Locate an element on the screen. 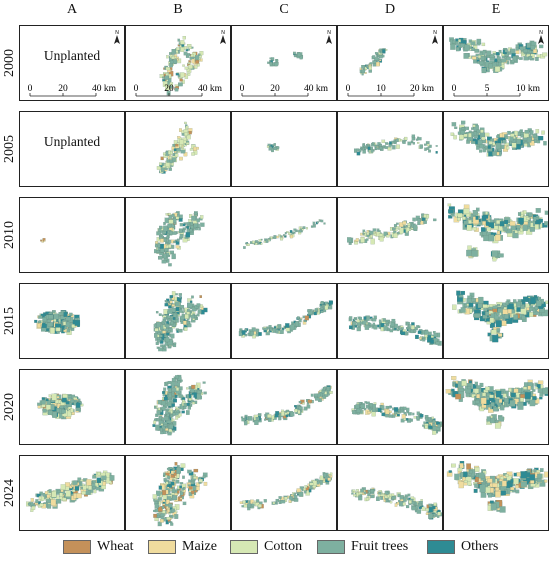 The width and height of the screenshot is (550, 561). column-label-e: E is located at coordinates (496, 9).